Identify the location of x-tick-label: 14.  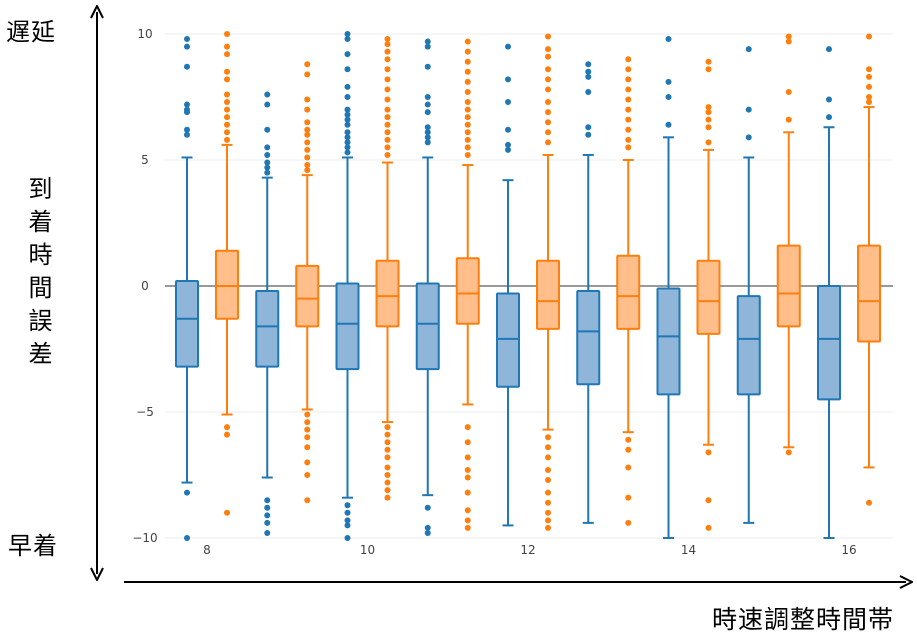
(688, 550).